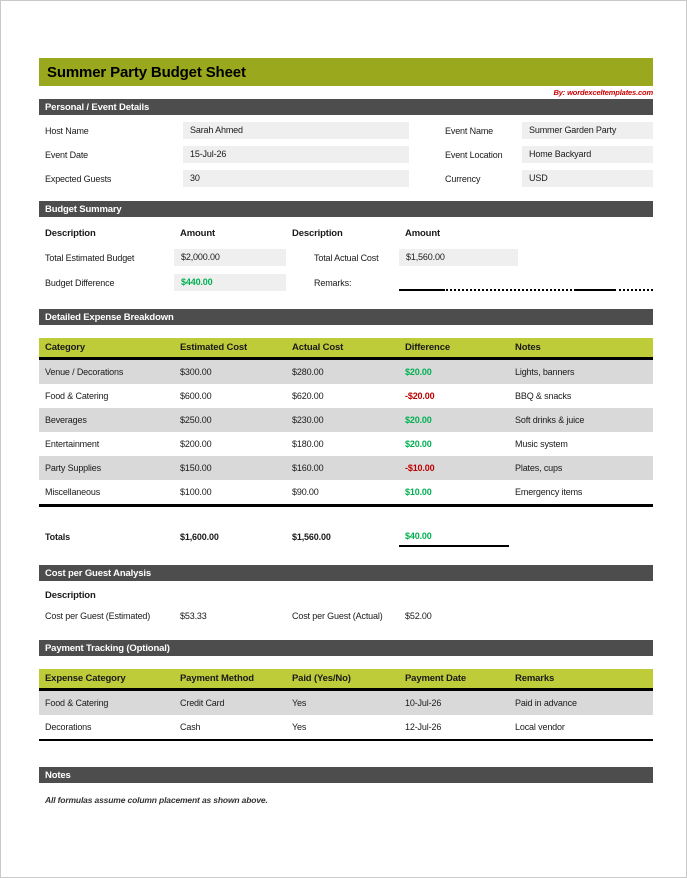  Describe the element at coordinates (296, 154) in the screenshot. I see `event-date-field: 15-Jul-26` at that location.